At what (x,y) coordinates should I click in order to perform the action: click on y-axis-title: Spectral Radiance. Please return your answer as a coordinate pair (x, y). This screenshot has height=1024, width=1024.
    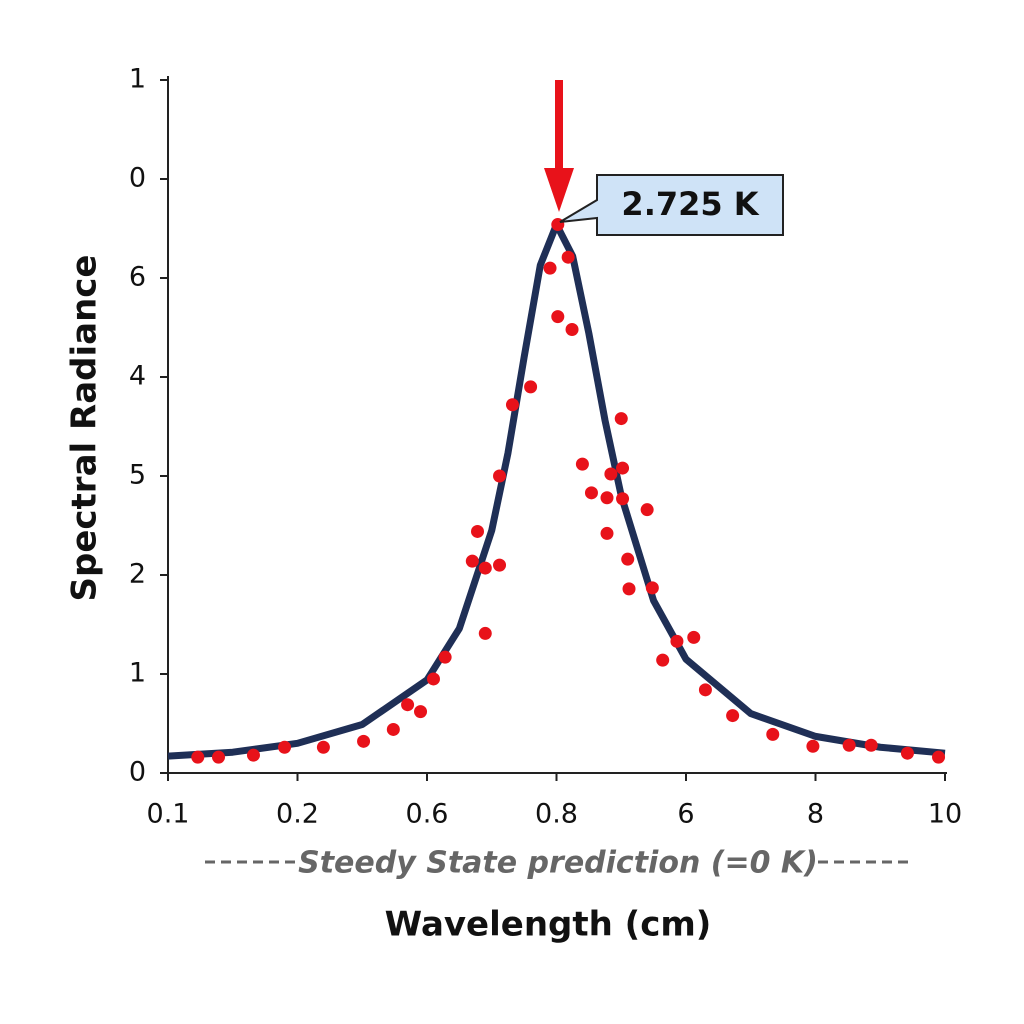
    Looking at the image, I should click on (85, 428).